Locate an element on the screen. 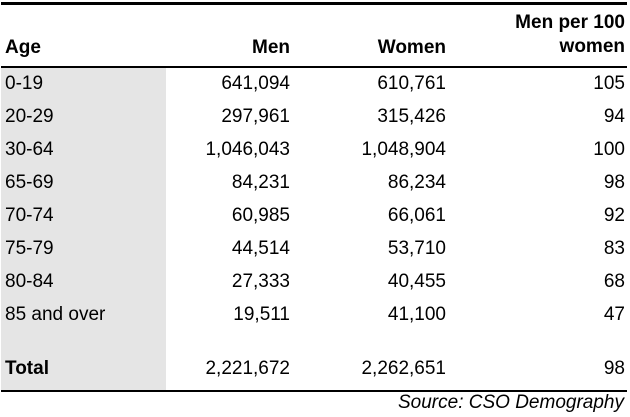  cell-ratio: 98 is located at coordinates (614, 182).